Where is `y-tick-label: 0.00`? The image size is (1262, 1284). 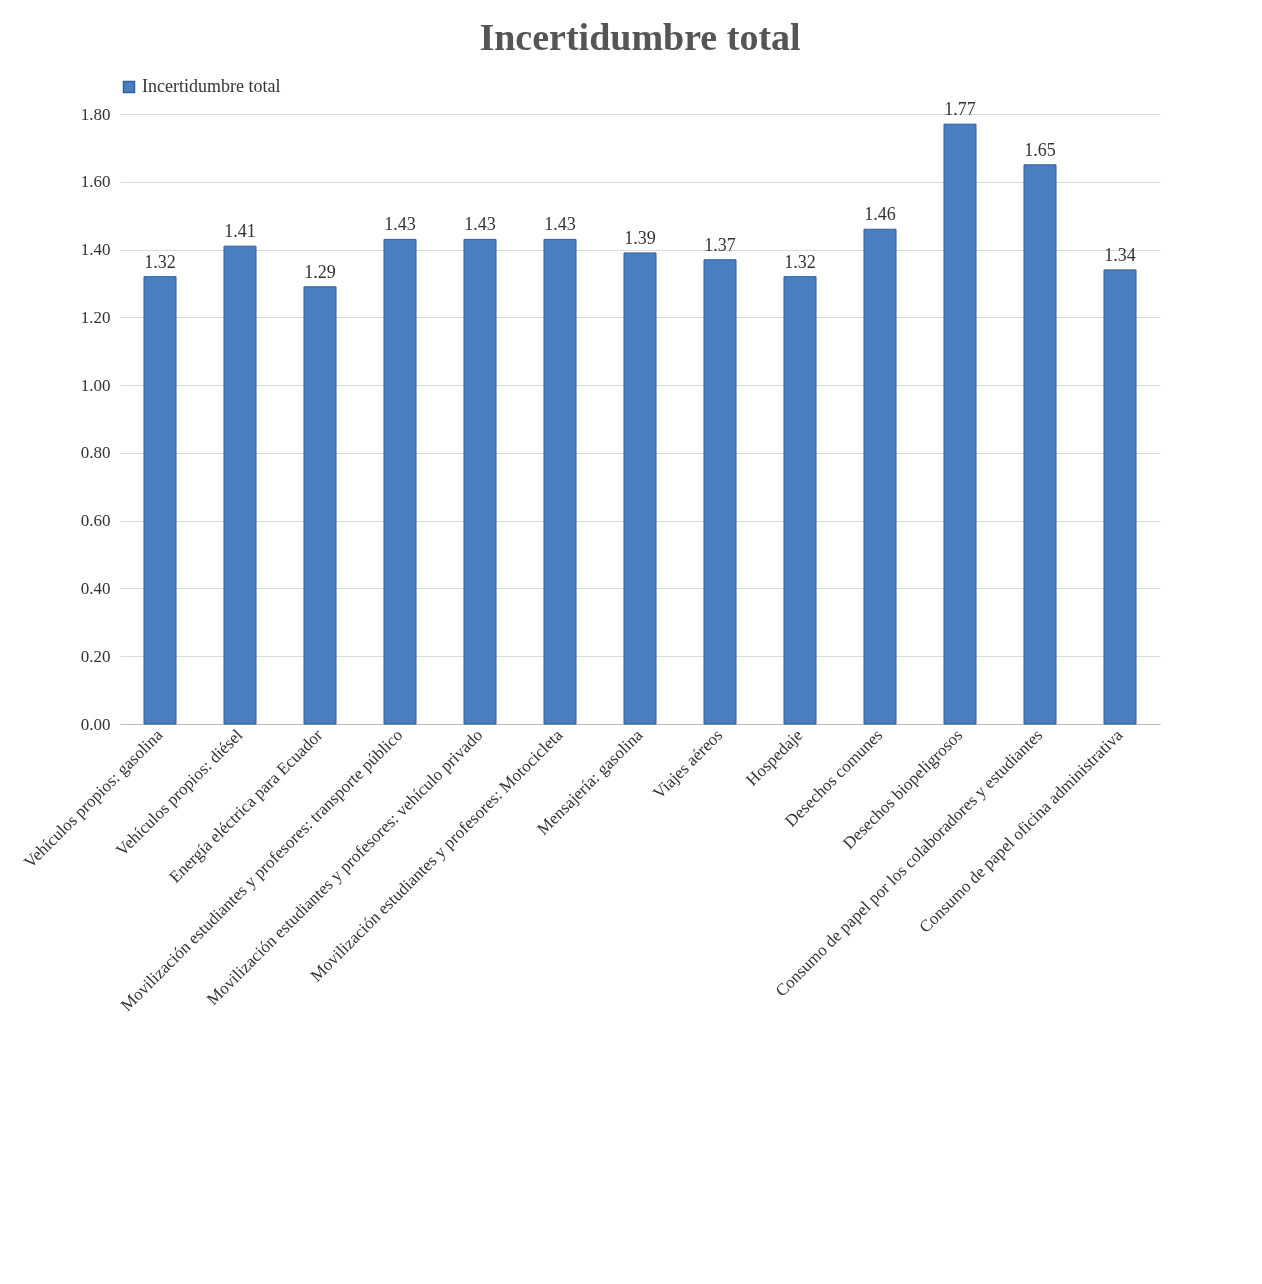
y-tick-label: 0.00 is located at coordinates (95, 724).